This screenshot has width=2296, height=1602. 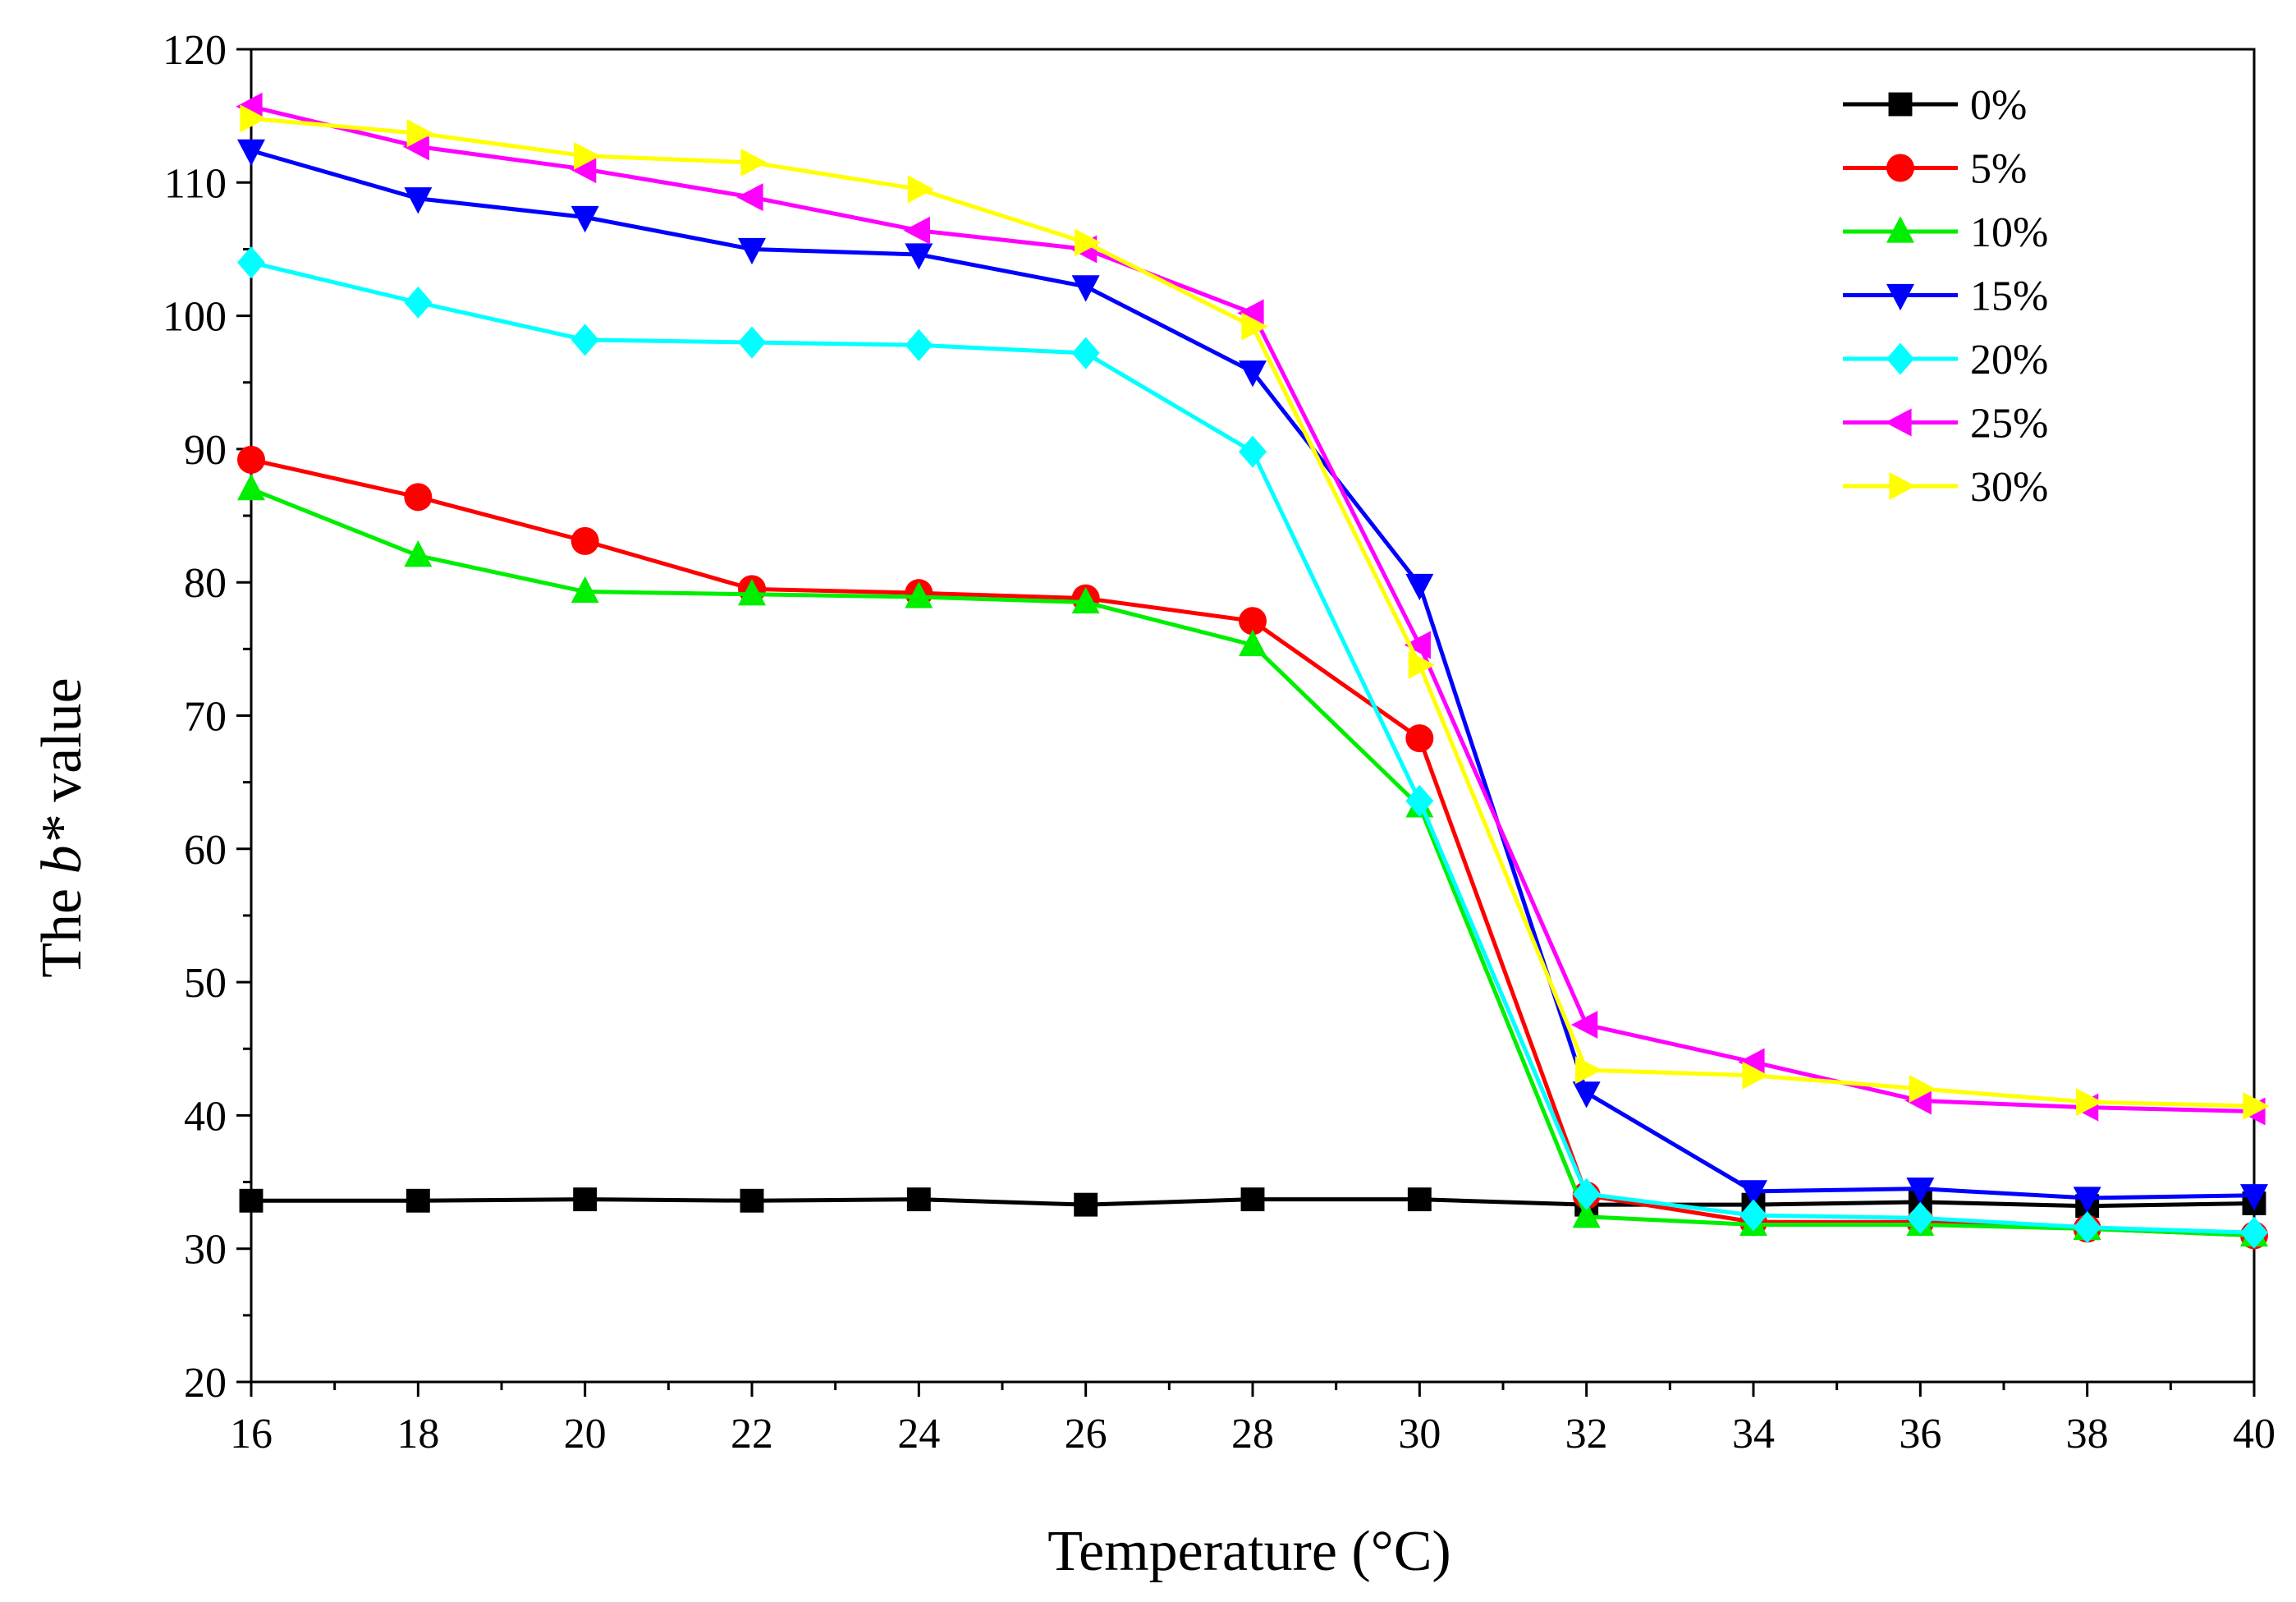 I want to click on y-tick-label: 50, so click(x=205, y=984).